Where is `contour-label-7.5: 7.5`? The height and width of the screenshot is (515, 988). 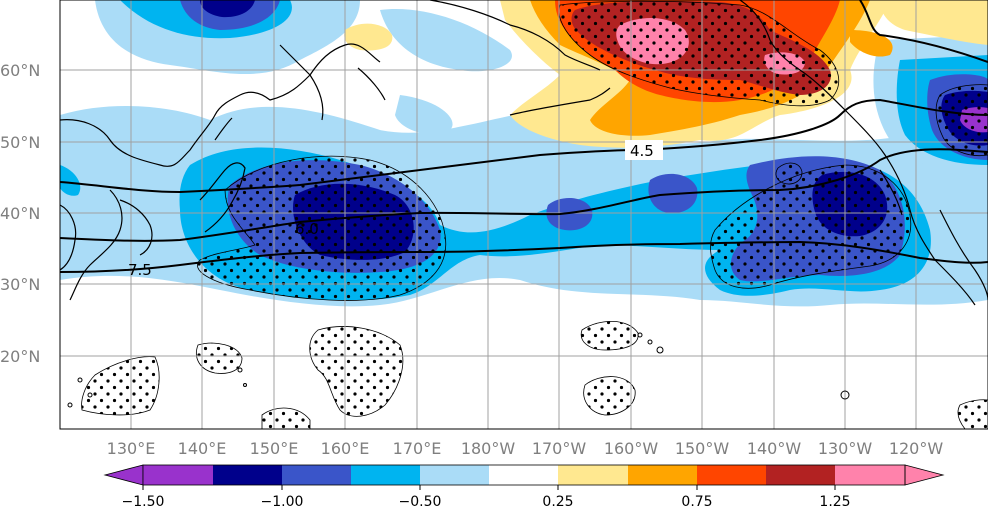 contour-label-7.5: 7.5 is located at coordinates (140, 270).